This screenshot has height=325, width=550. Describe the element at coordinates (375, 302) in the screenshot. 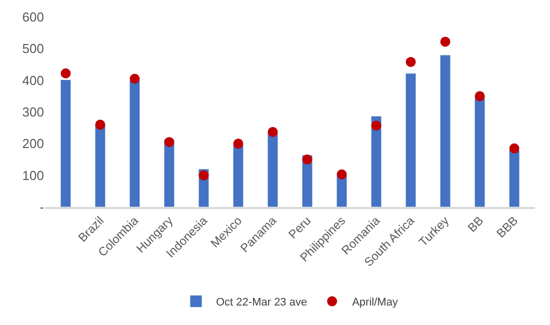

I see `legend-label: April/May` at that location.